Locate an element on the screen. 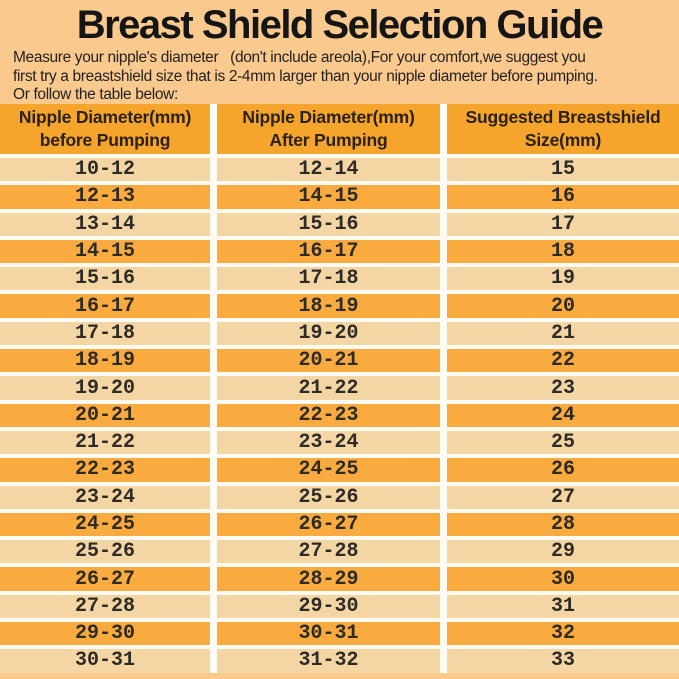 The height and width of the screenshot is (679, 679). table-cell-suggested-size: 28 is located at coordinates (563, 524).